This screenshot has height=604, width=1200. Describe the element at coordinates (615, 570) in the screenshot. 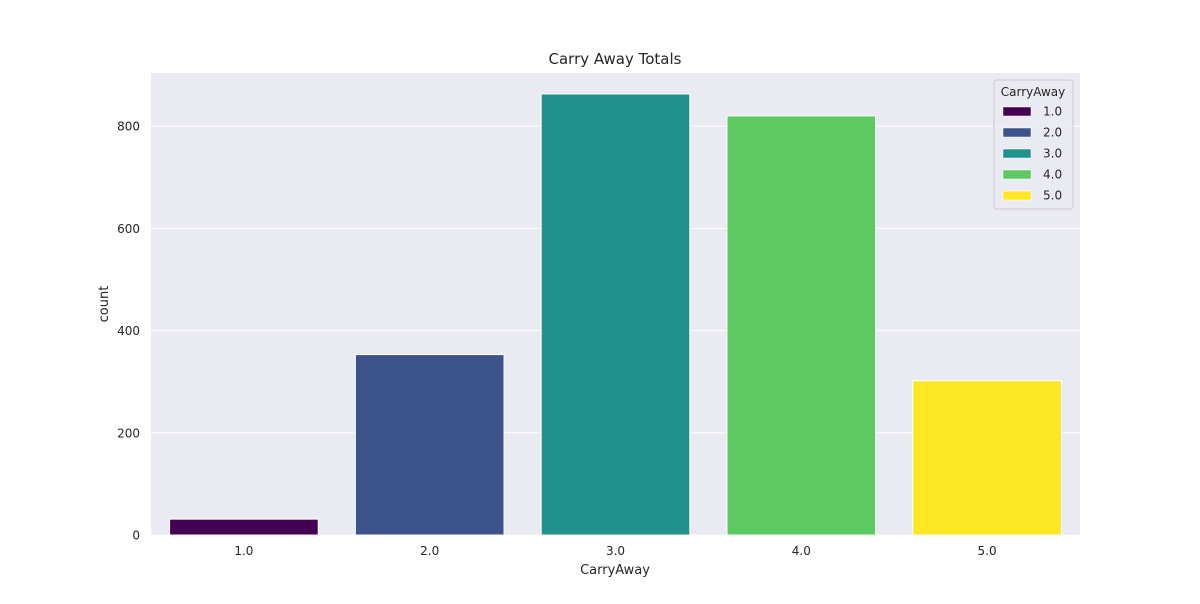

I see `x-axis-label: CarryAway` at that location.